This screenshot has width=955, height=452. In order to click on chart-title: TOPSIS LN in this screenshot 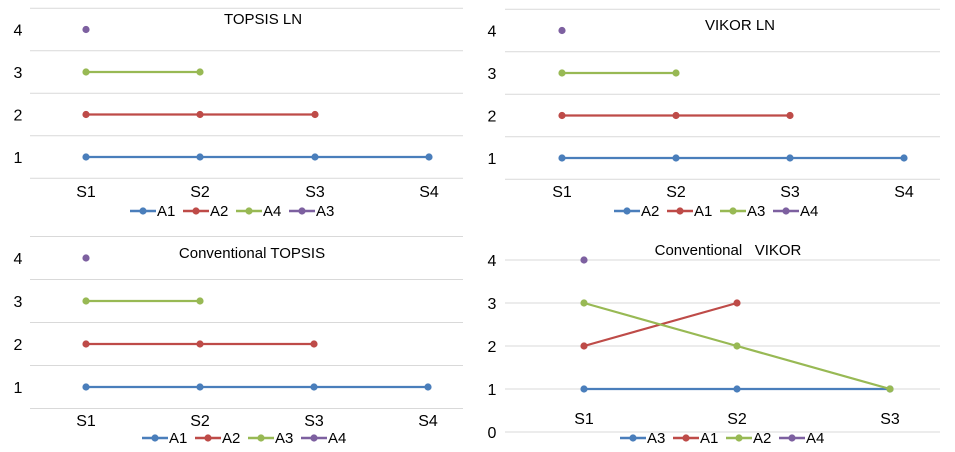, I will do `click(263, 19)`.